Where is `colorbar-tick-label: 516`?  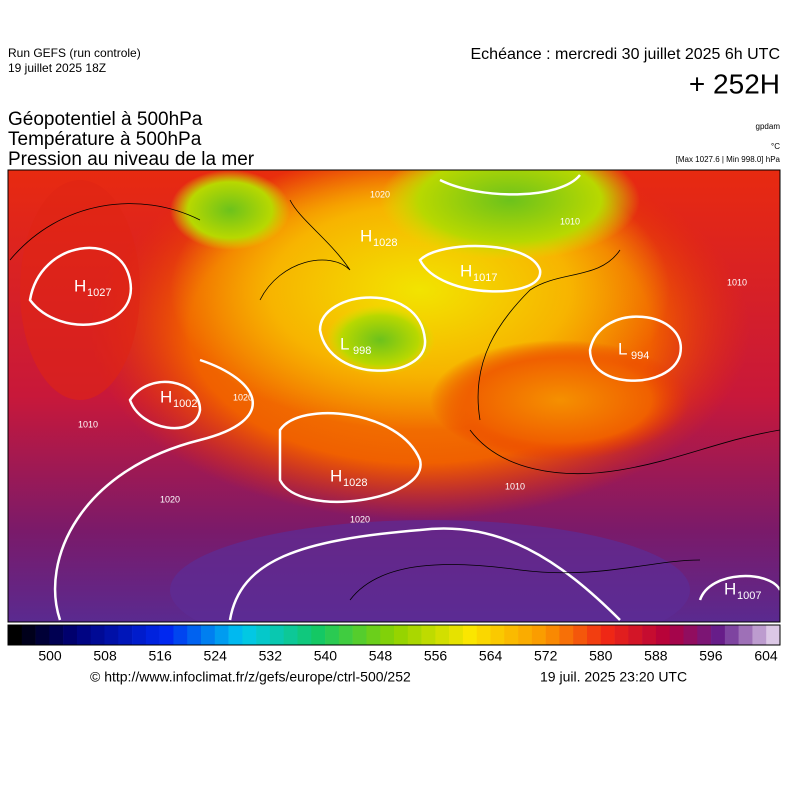 colorbar-tick-label: 516 is located at coordinates (160, 656).